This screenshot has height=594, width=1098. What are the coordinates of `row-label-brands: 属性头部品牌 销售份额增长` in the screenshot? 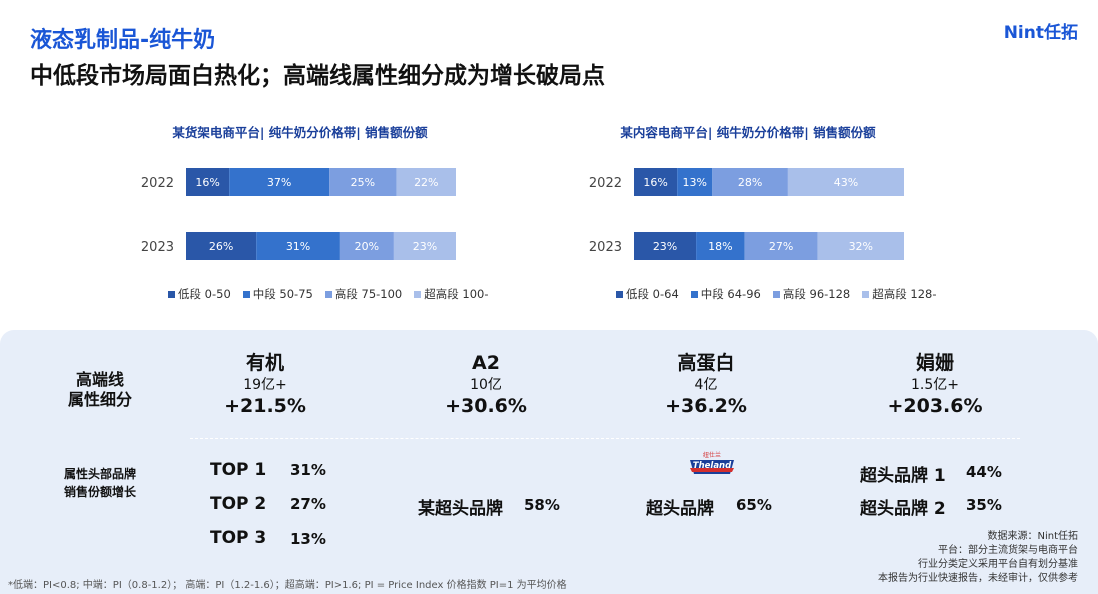 It's located at (100, 483).